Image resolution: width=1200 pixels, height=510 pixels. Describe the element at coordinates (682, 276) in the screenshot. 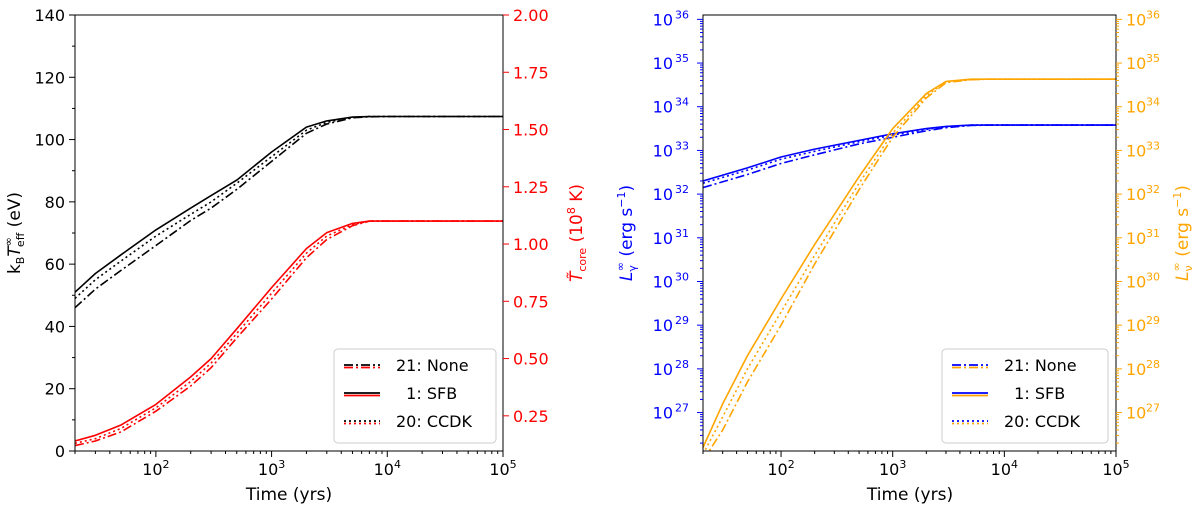

I see `left-y-tick-exponent: 30` at that location.